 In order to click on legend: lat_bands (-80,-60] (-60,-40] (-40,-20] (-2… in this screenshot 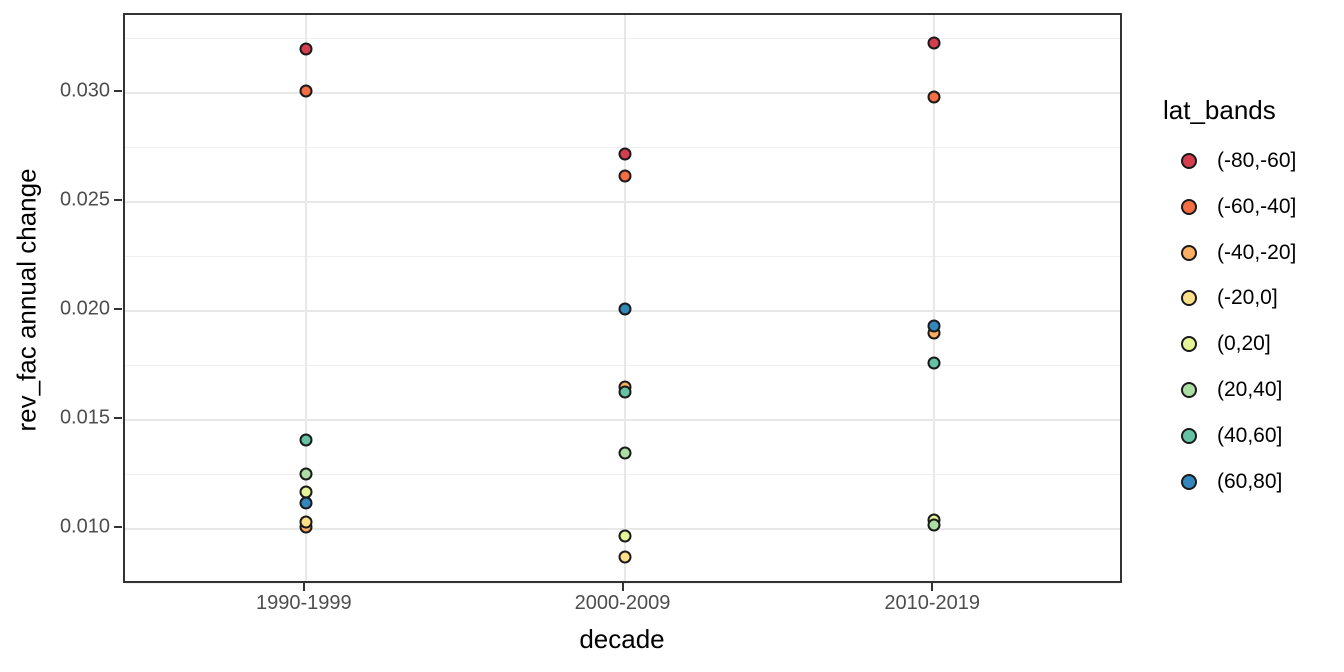, I will do `click(1247, 336)`.